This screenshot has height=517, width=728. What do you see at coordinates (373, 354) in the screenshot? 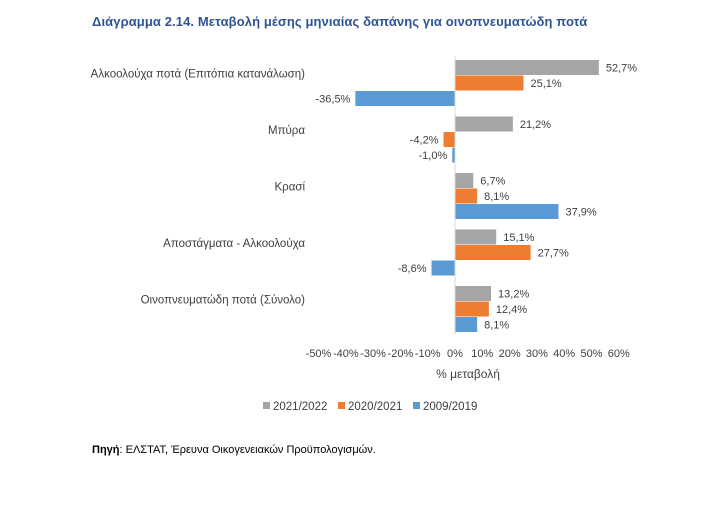
I see `x-tick-label: -30%` at bounding box center [373, 354].